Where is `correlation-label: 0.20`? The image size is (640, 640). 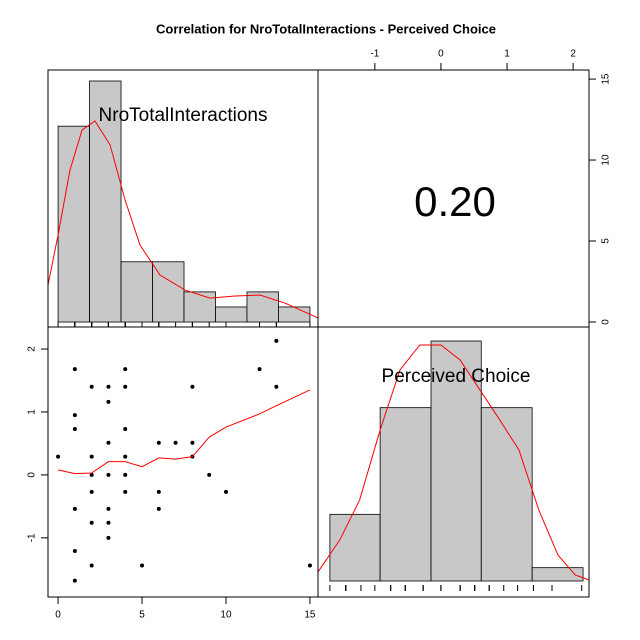
correlation-label: 0.20 is located at coordinates (455, 201).